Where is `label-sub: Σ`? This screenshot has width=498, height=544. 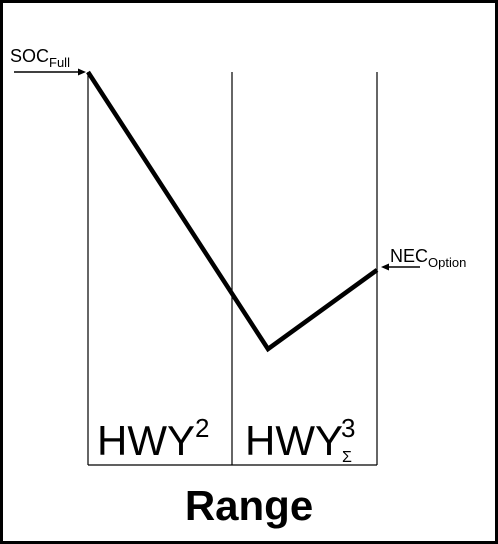 label-sub: Σ is located at coordinates (347, 457).